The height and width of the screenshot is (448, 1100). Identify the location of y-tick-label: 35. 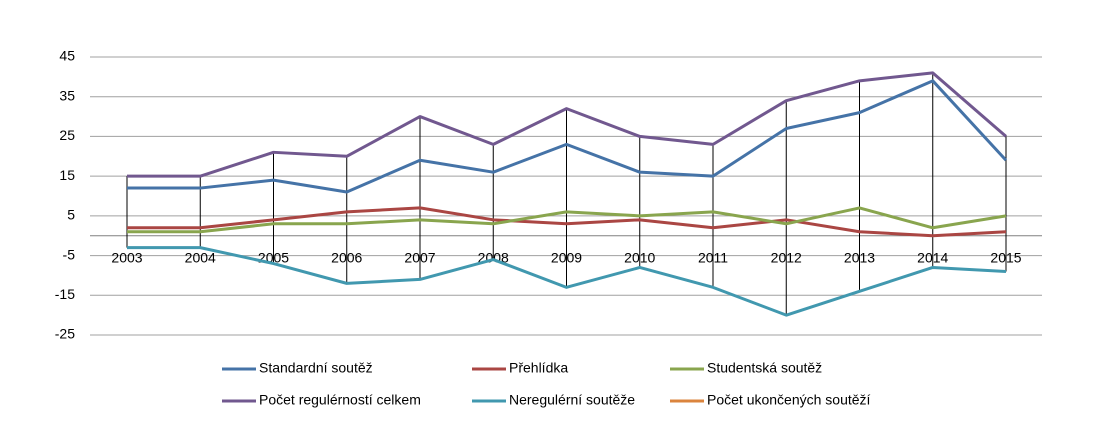
(67, 95).